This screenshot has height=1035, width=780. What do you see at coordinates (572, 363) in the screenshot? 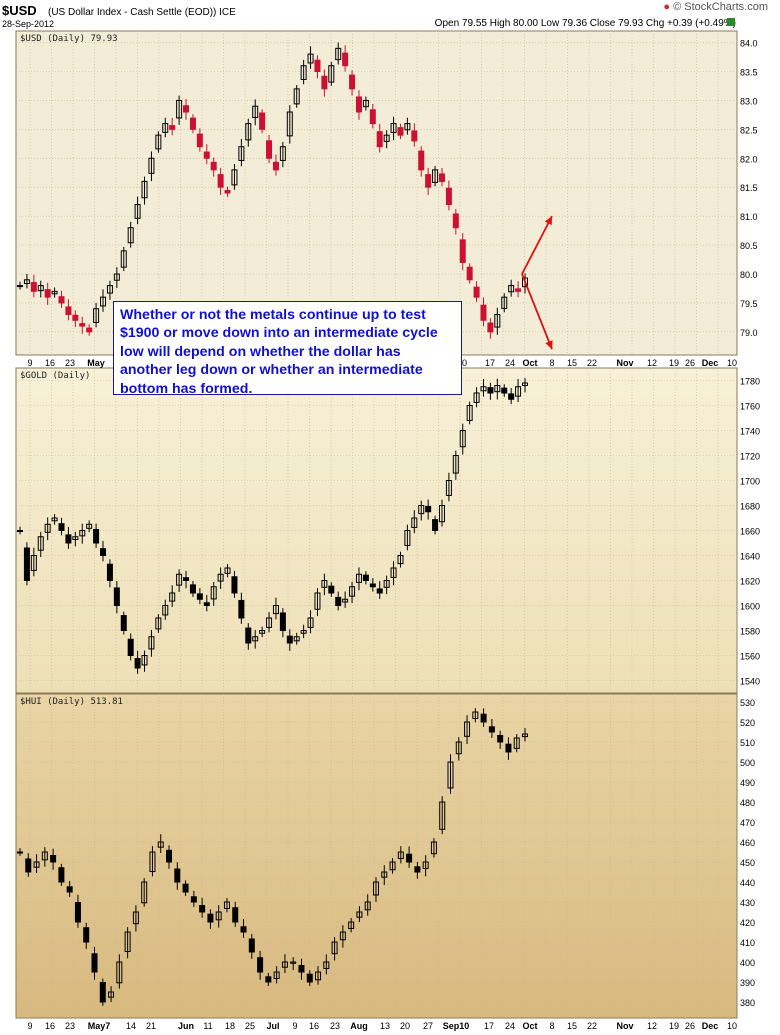
I see `x-tick-label: 15` at bounding box center [572, 363].